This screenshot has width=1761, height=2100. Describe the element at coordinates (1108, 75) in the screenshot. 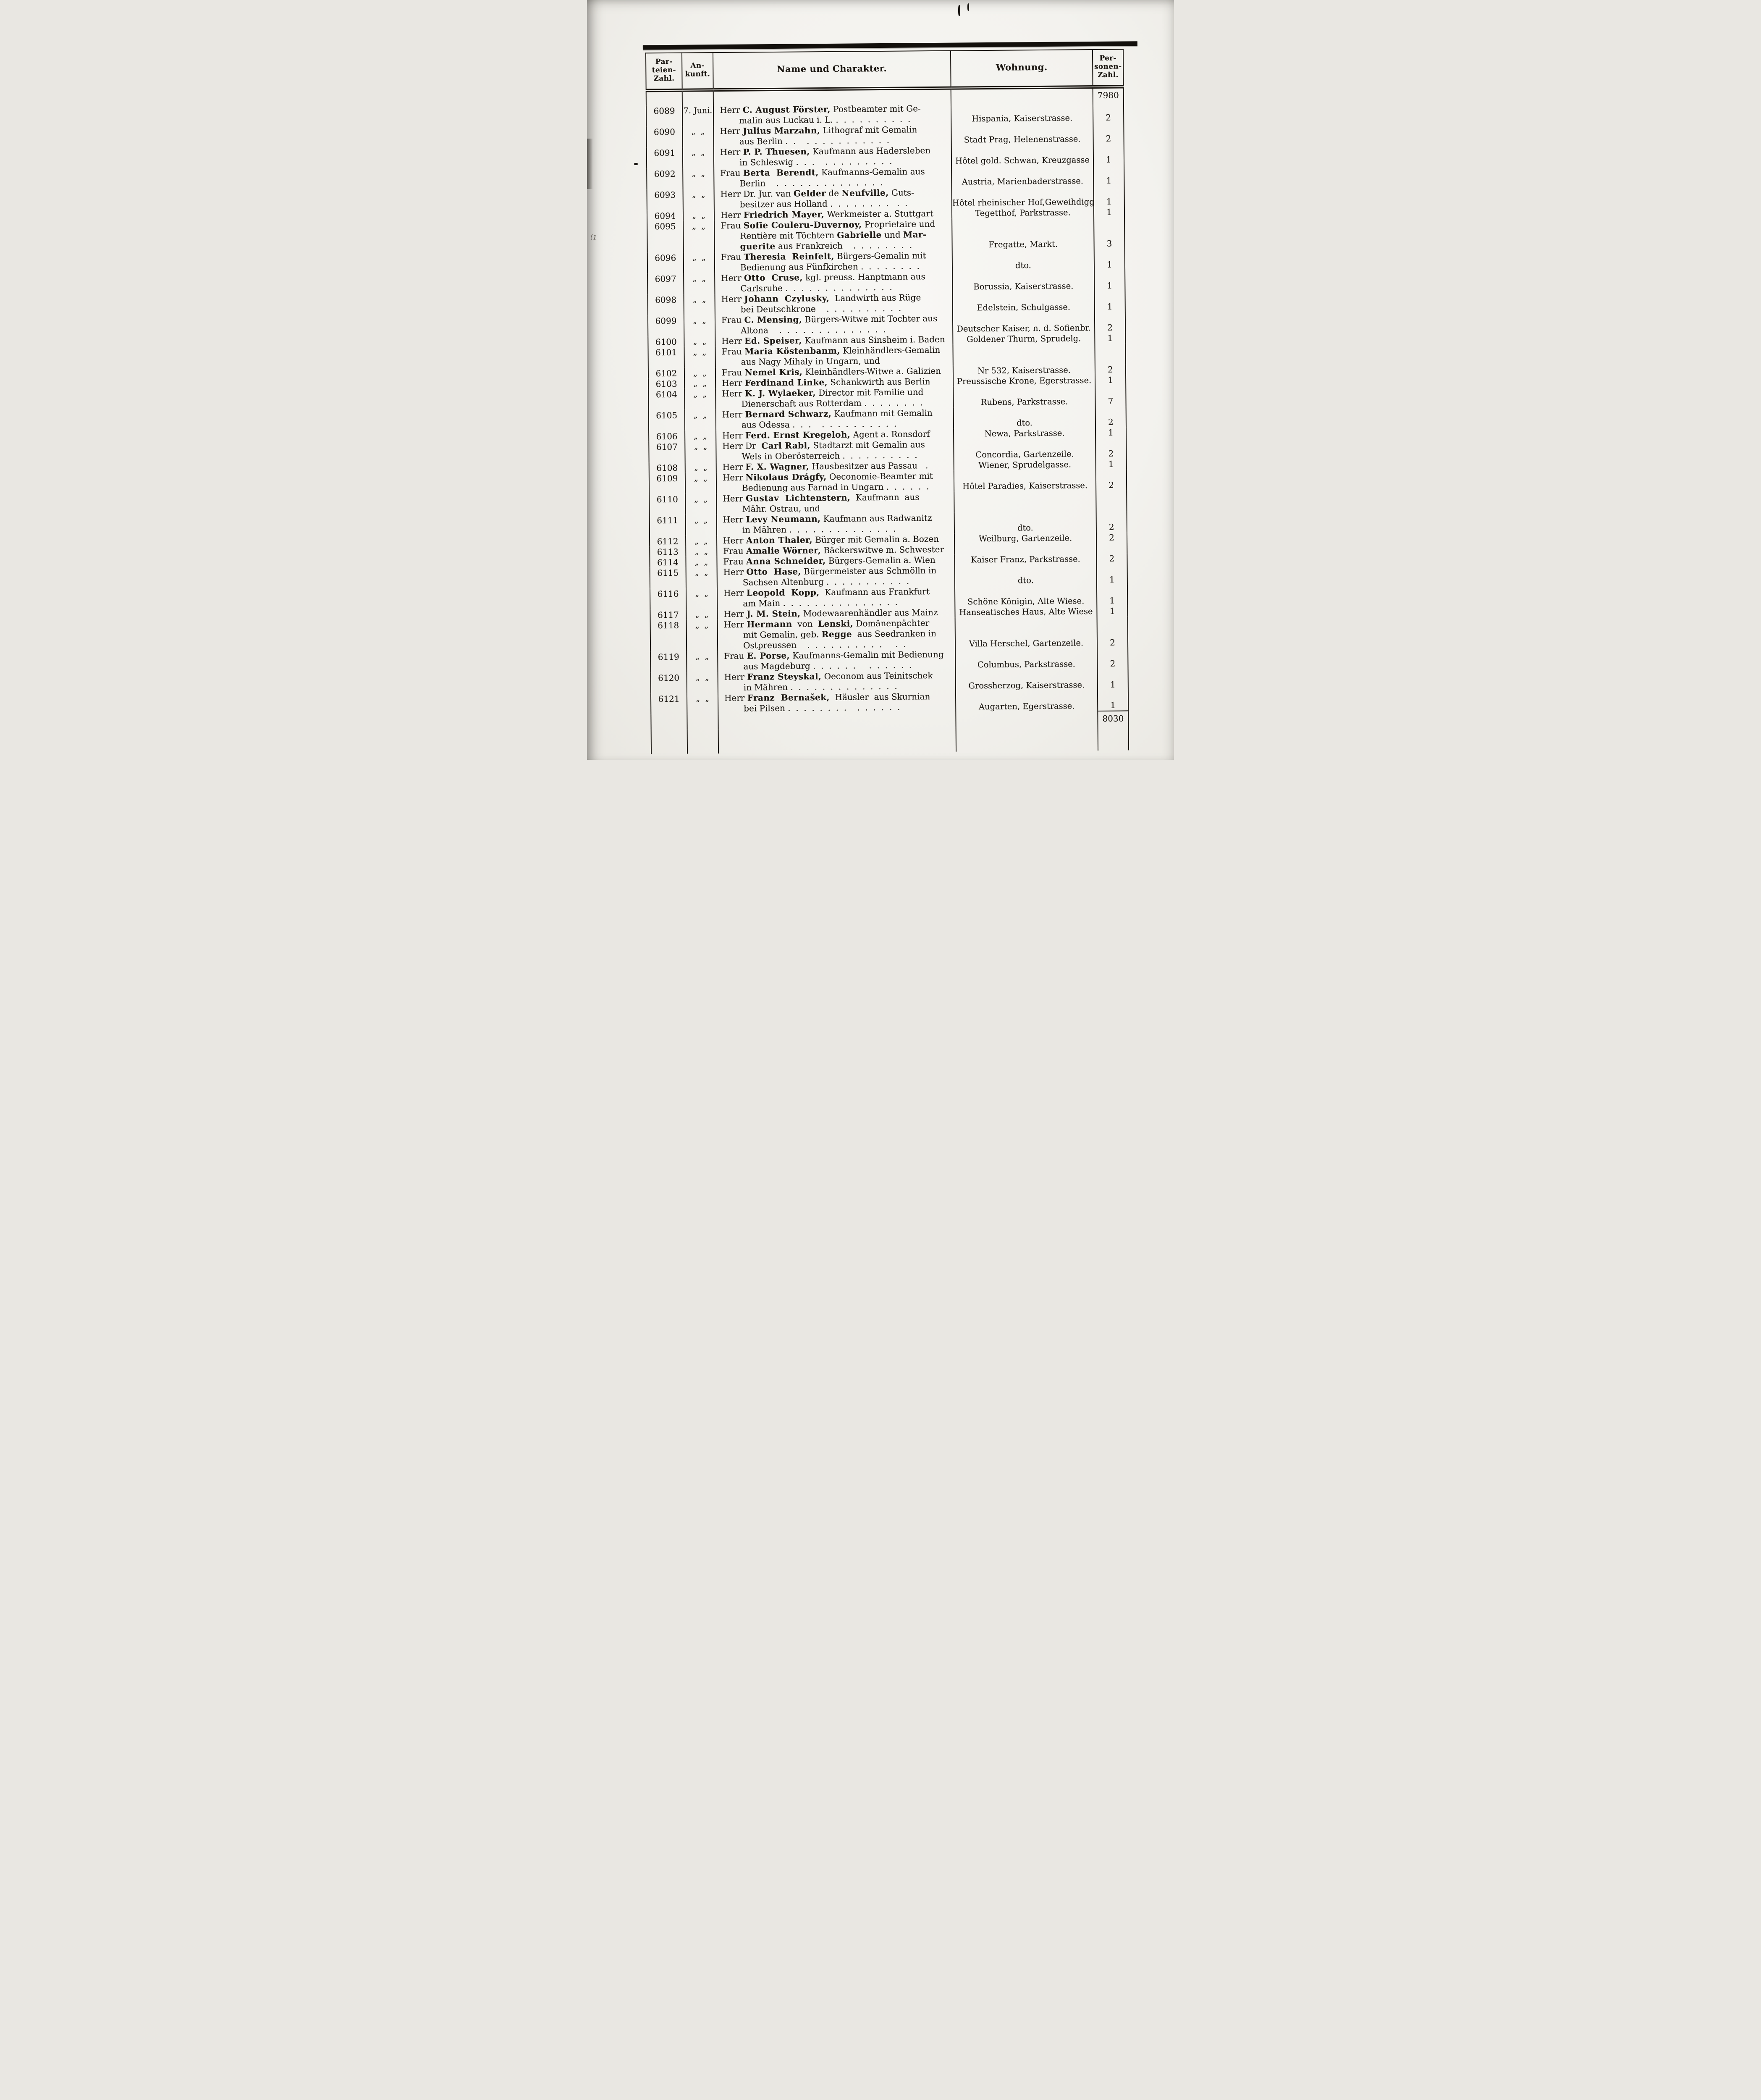

I see `header-line: Zahl.` at that location.